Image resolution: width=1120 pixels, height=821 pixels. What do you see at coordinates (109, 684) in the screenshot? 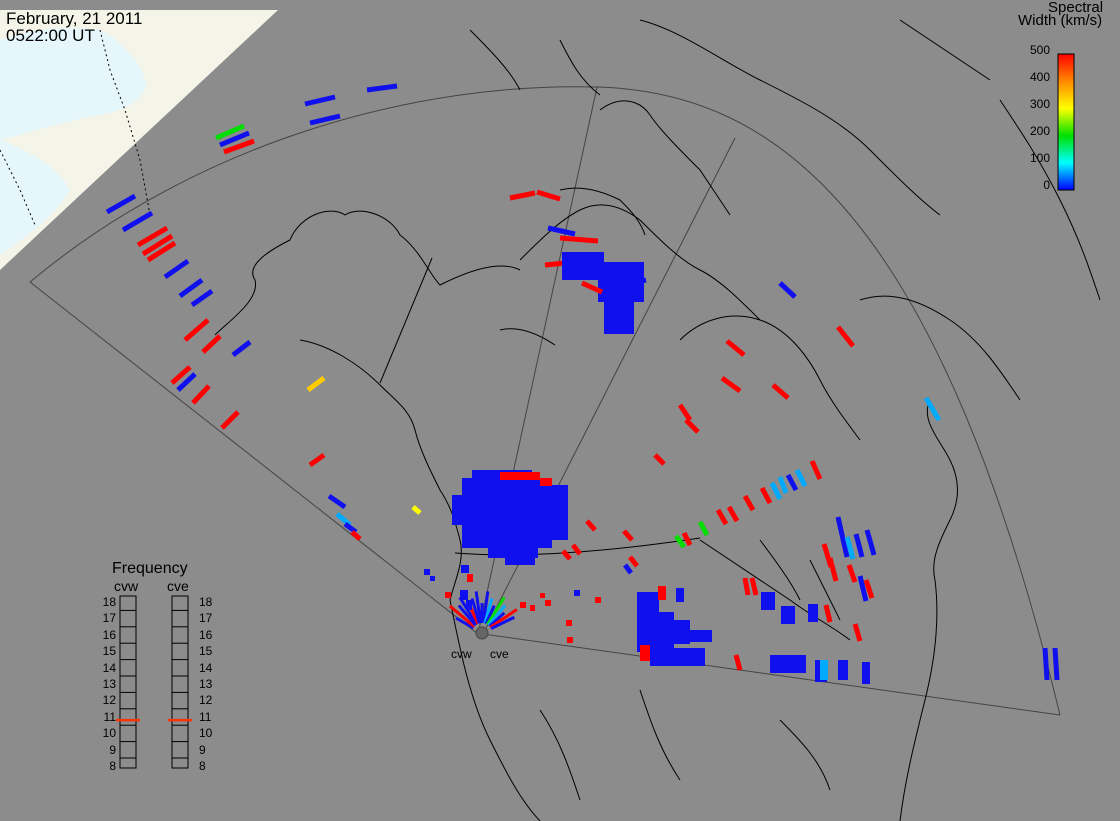
I see `cvw-frequency-tick: 13` at bounding box center [109, 684].